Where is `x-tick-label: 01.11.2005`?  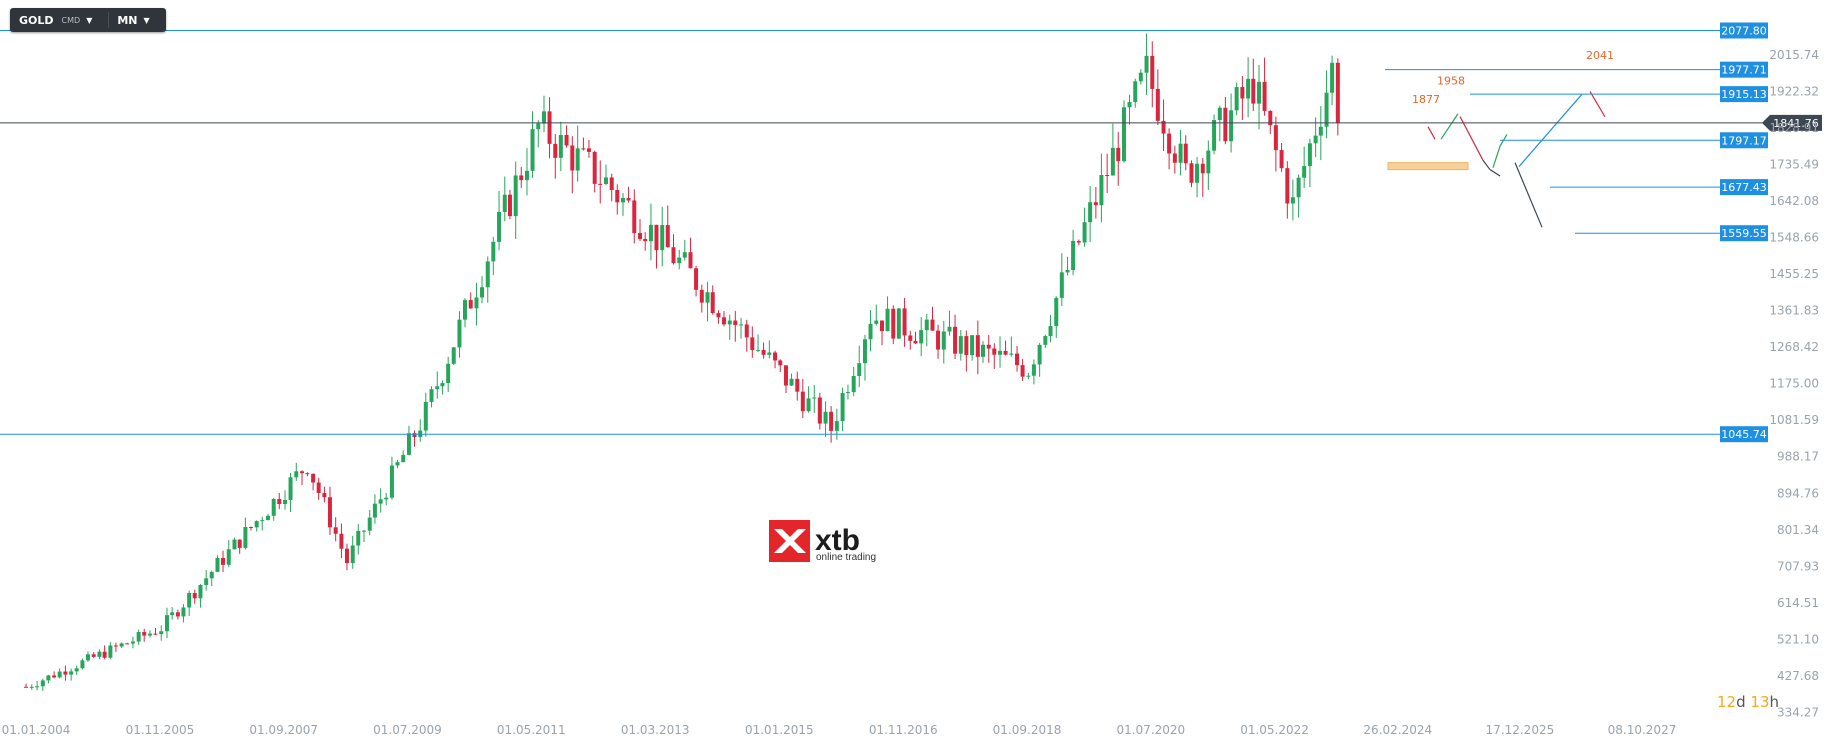
x-tick-label: 01.11.2005 is located at coordinates (160, 730).